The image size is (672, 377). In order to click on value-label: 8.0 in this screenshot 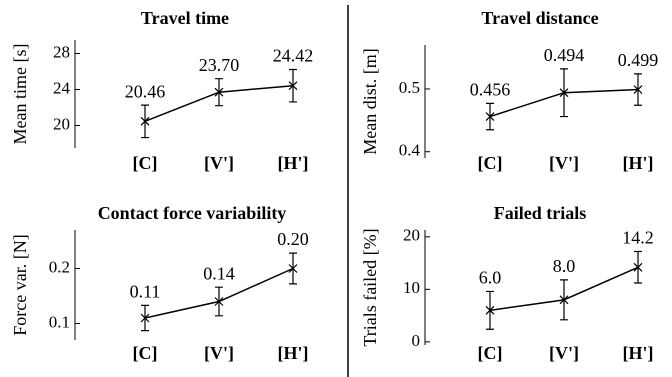, I will do `click(564, 266)`.